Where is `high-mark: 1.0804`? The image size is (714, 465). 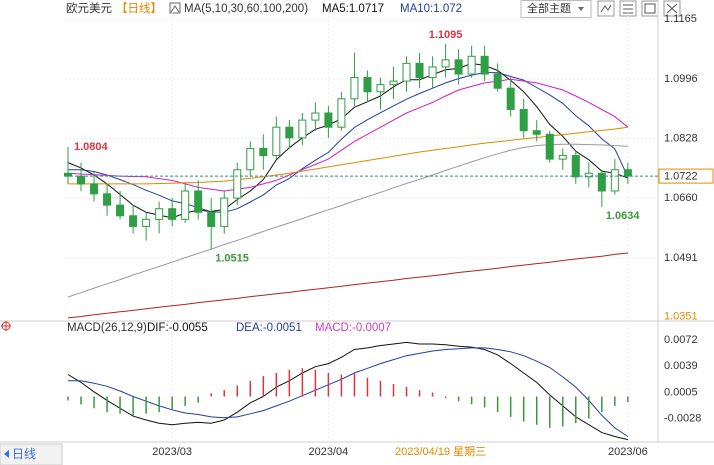 high-mark: 1.0804 is located at coordinates (91, 147).